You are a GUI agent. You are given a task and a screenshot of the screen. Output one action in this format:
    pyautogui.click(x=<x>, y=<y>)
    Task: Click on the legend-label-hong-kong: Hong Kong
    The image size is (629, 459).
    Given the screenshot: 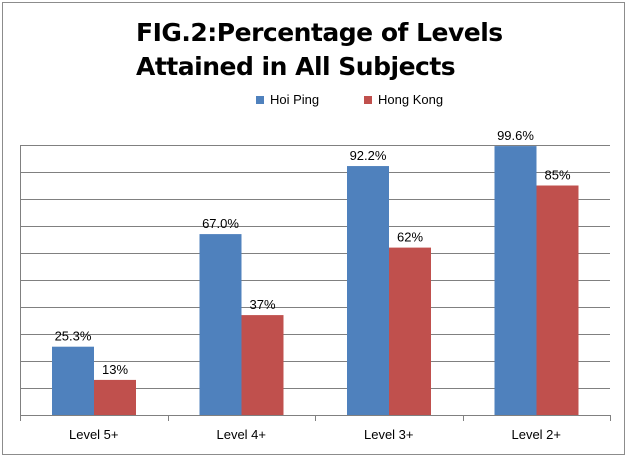 What is the action you would take?
    pyautogui.click(x=411, y=99)
    